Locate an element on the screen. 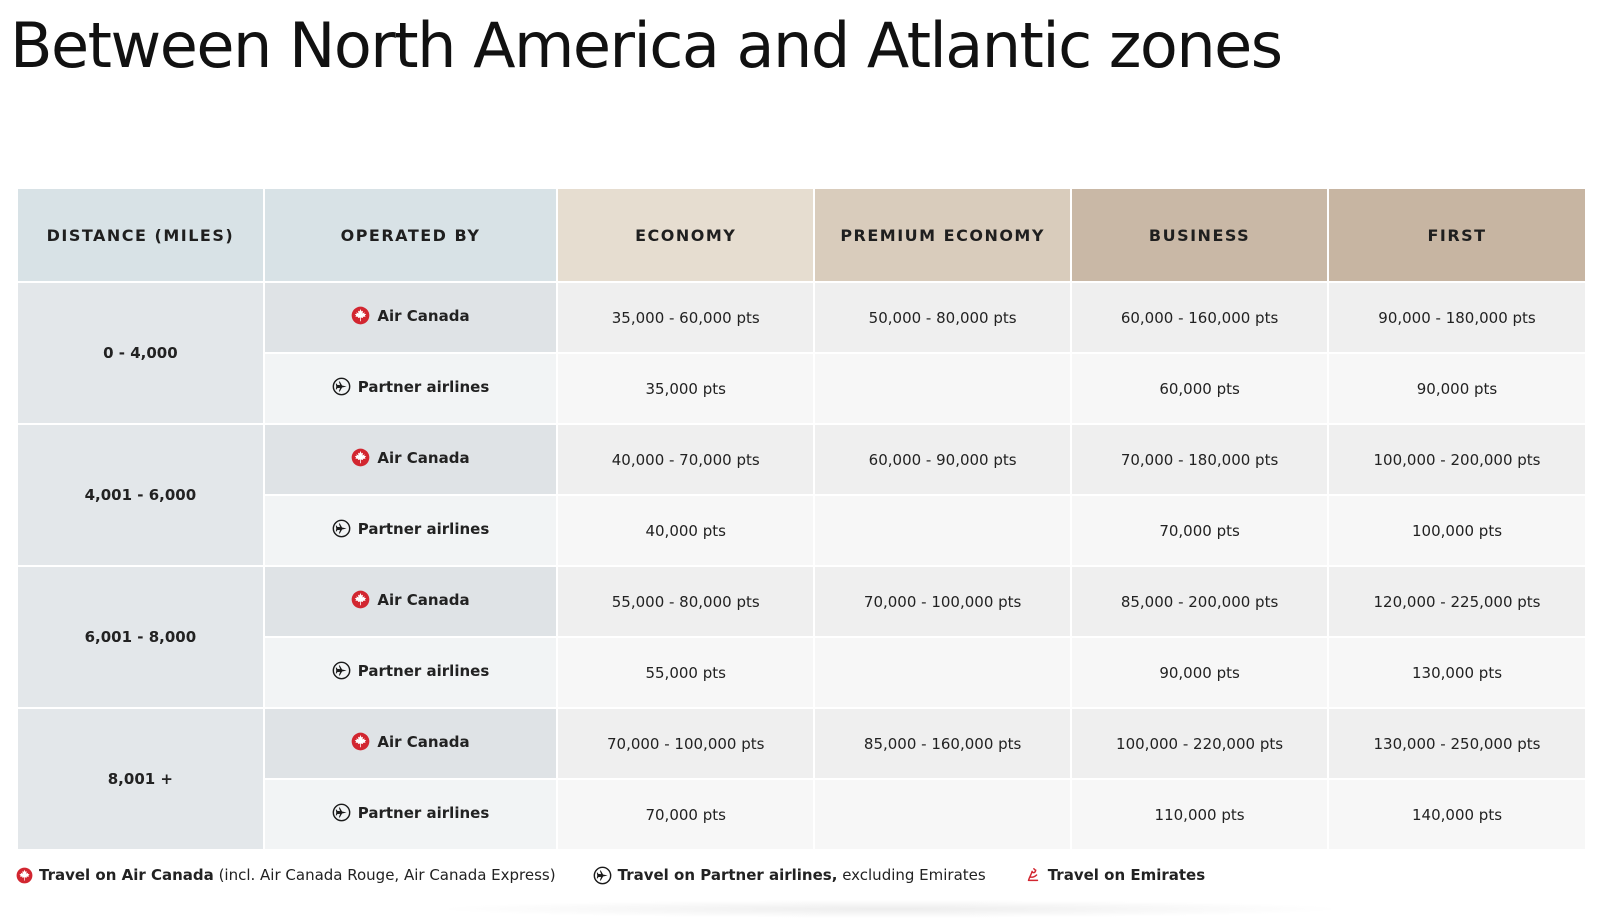 The height and width of the screenshot is (918, 1600). legend-emirates: Travel on Emirates is located at coordinates (1114, 875).